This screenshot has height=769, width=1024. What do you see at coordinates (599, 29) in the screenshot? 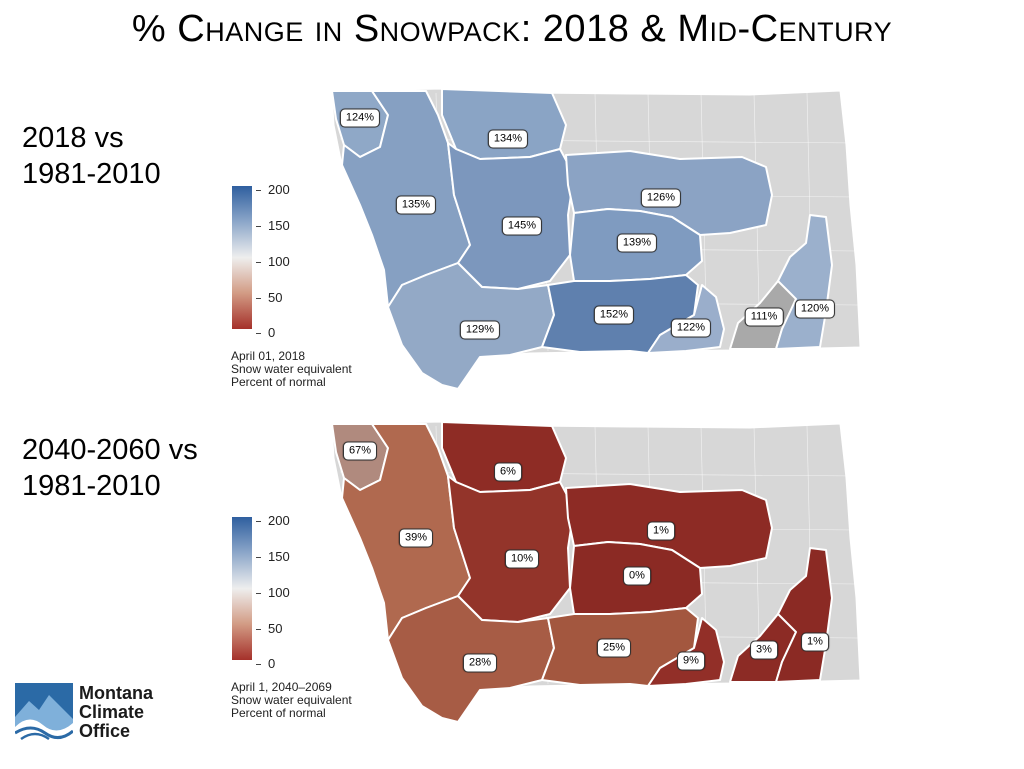
I see `title-mid: : 2018 &` at bounding box center [599, 29].